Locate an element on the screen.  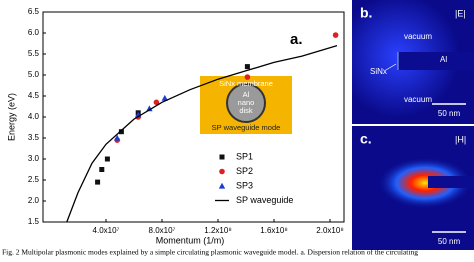
y-tick-label: 3.5 is located at coordinates (34, 137).